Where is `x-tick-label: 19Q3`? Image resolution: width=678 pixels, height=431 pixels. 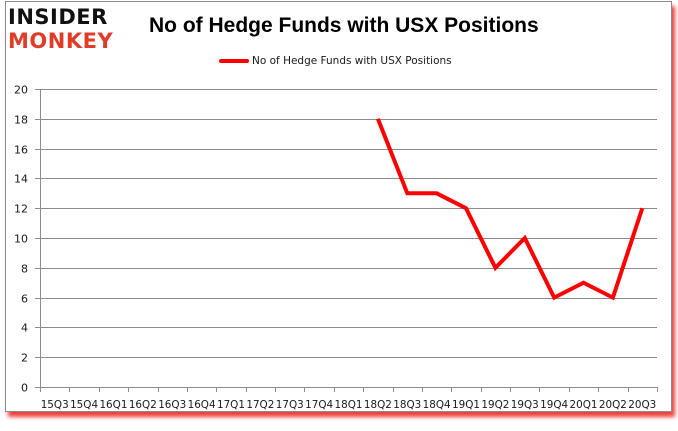
x-tick-label: 19Q3 is located at coordinates (525, 405).